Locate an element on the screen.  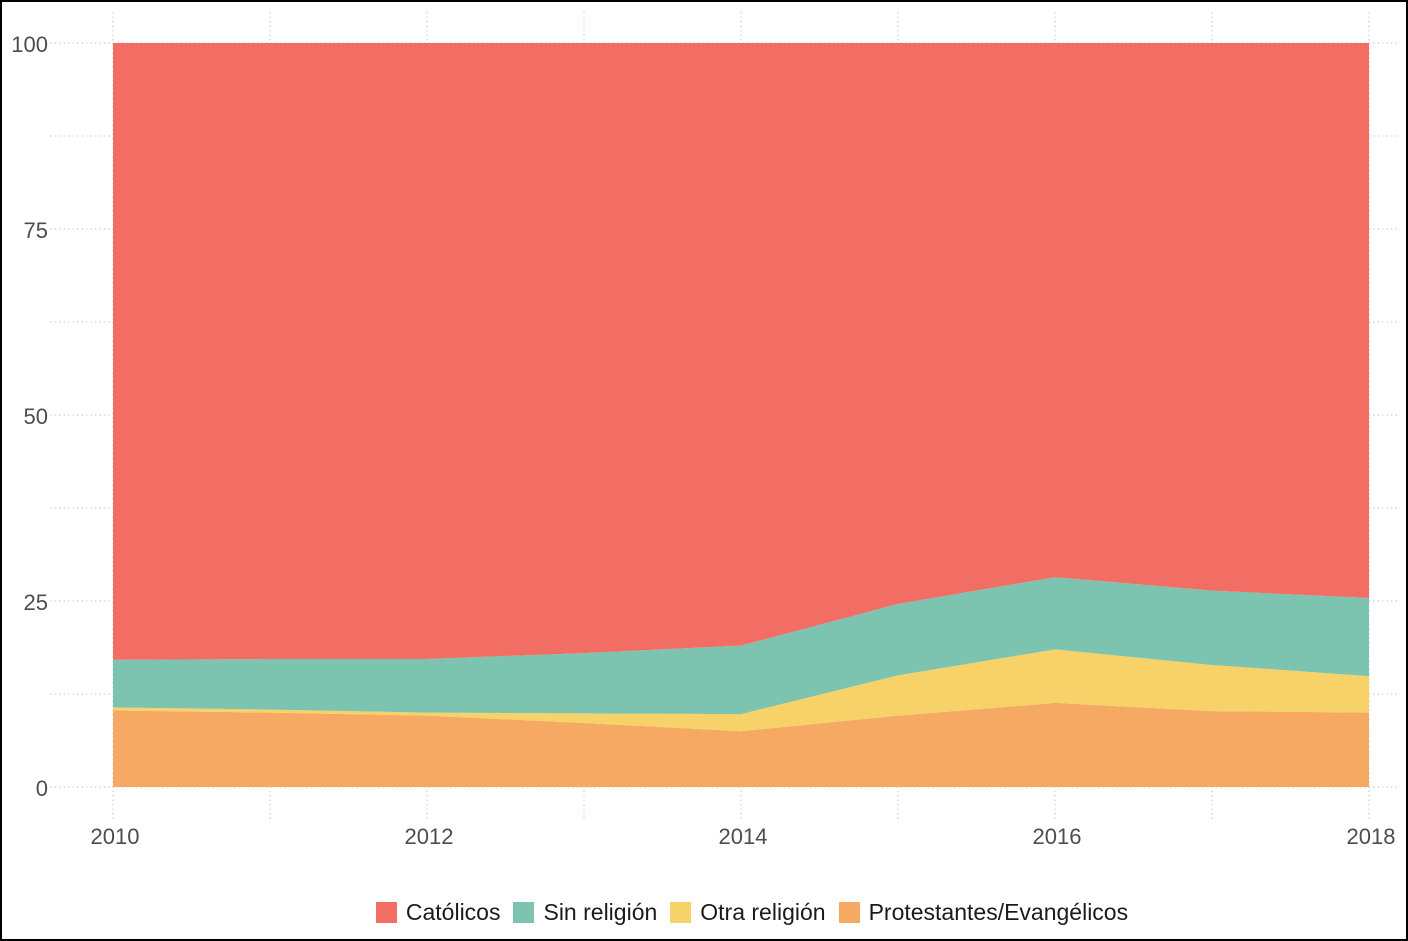
area-otra-religion is located at coordinates (741, 690).